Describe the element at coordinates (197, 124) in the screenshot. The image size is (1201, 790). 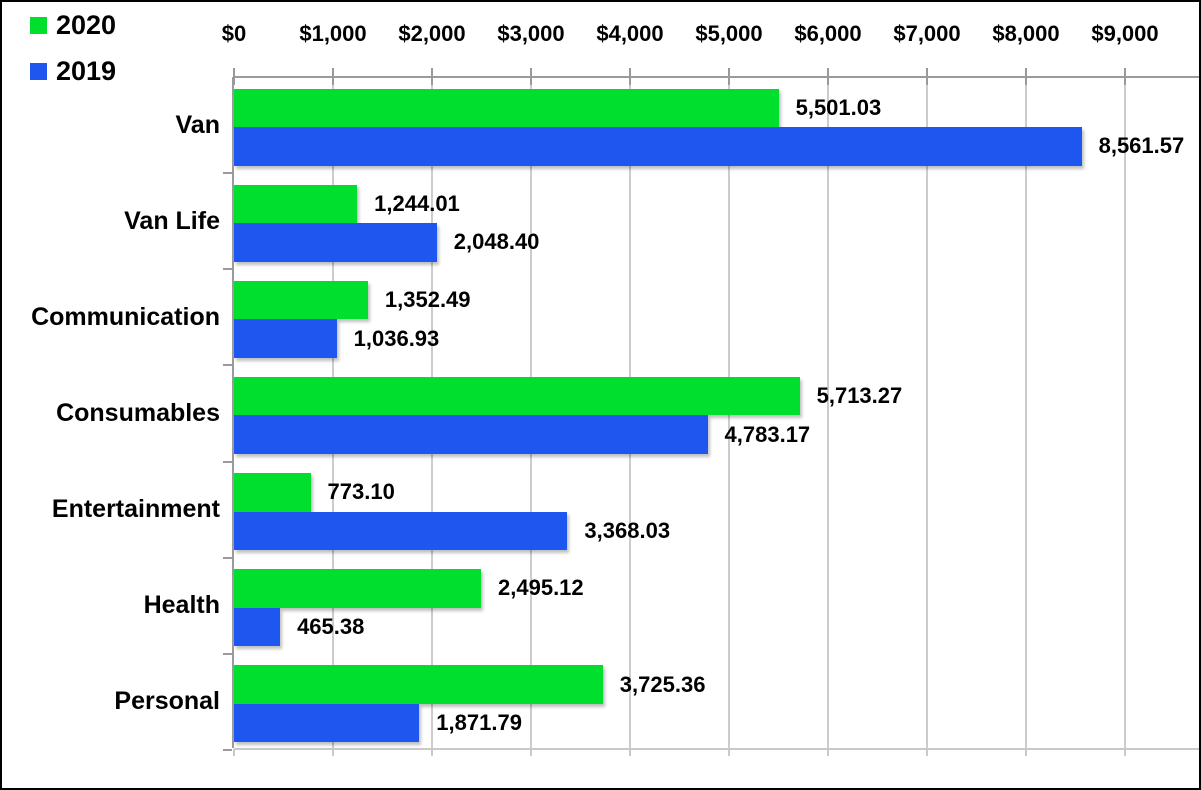
I see `category-label: Van` at that location.